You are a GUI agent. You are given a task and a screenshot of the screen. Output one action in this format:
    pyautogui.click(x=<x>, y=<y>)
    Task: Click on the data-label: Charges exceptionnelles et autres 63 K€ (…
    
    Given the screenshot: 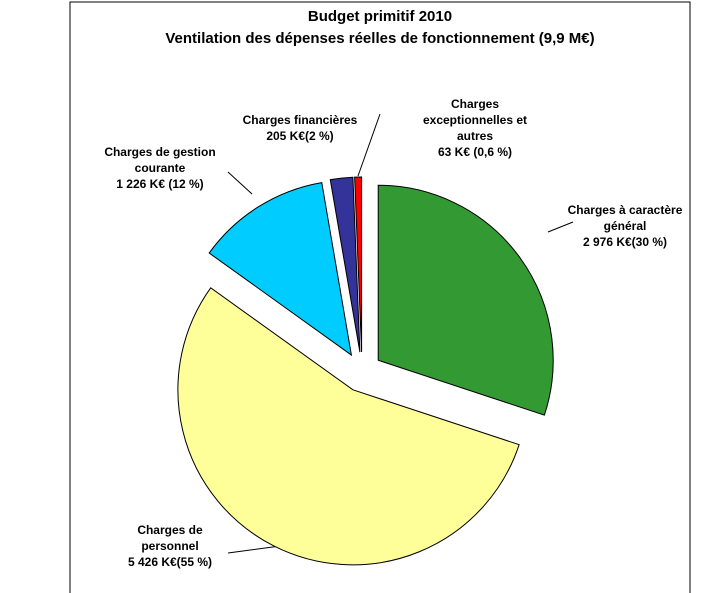 What is the action you would take?
    pyautogui.click(x=475, y=128)
    